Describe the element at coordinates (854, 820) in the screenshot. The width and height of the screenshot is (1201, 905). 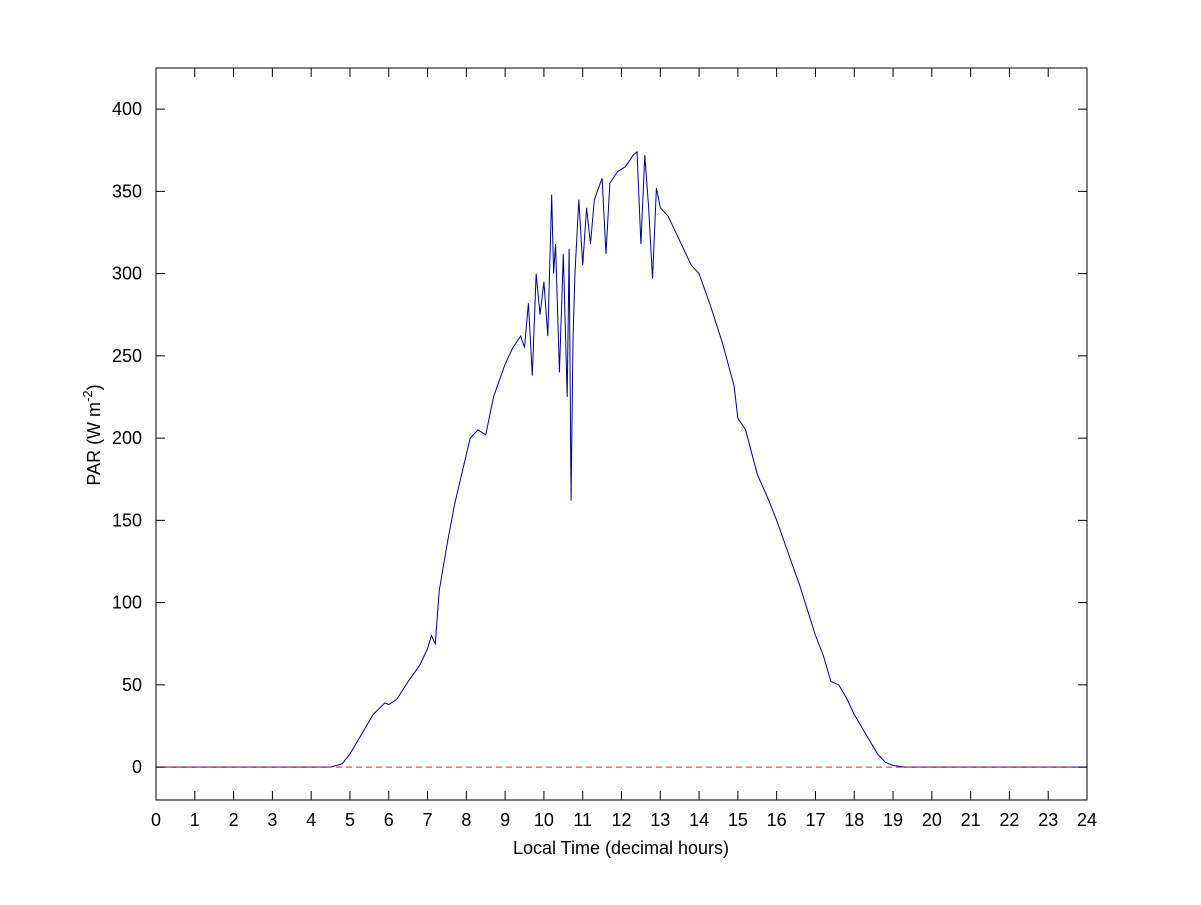
I see `x-tick-label: 18` at that location.